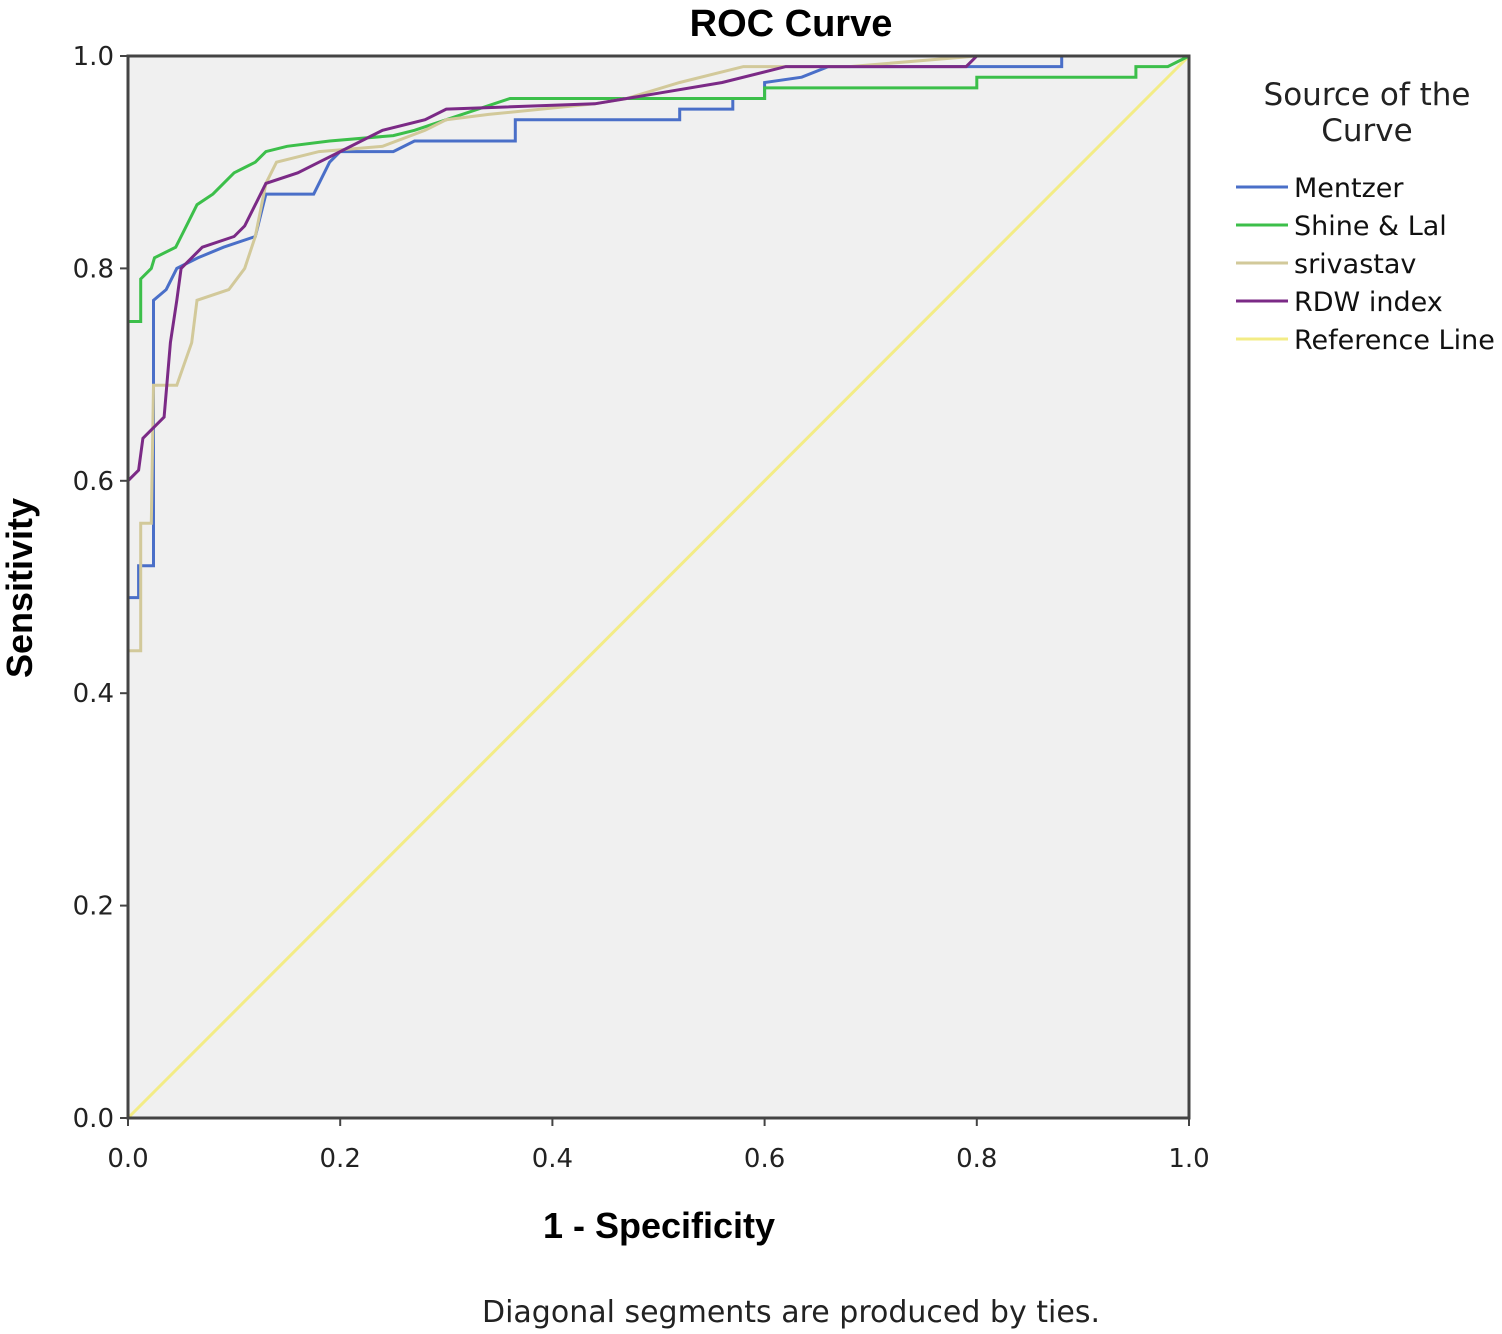 The image size is (1502, 1334). I want to click on legend-label-shine-lal: Shine & Lal, so click(1370, 226).